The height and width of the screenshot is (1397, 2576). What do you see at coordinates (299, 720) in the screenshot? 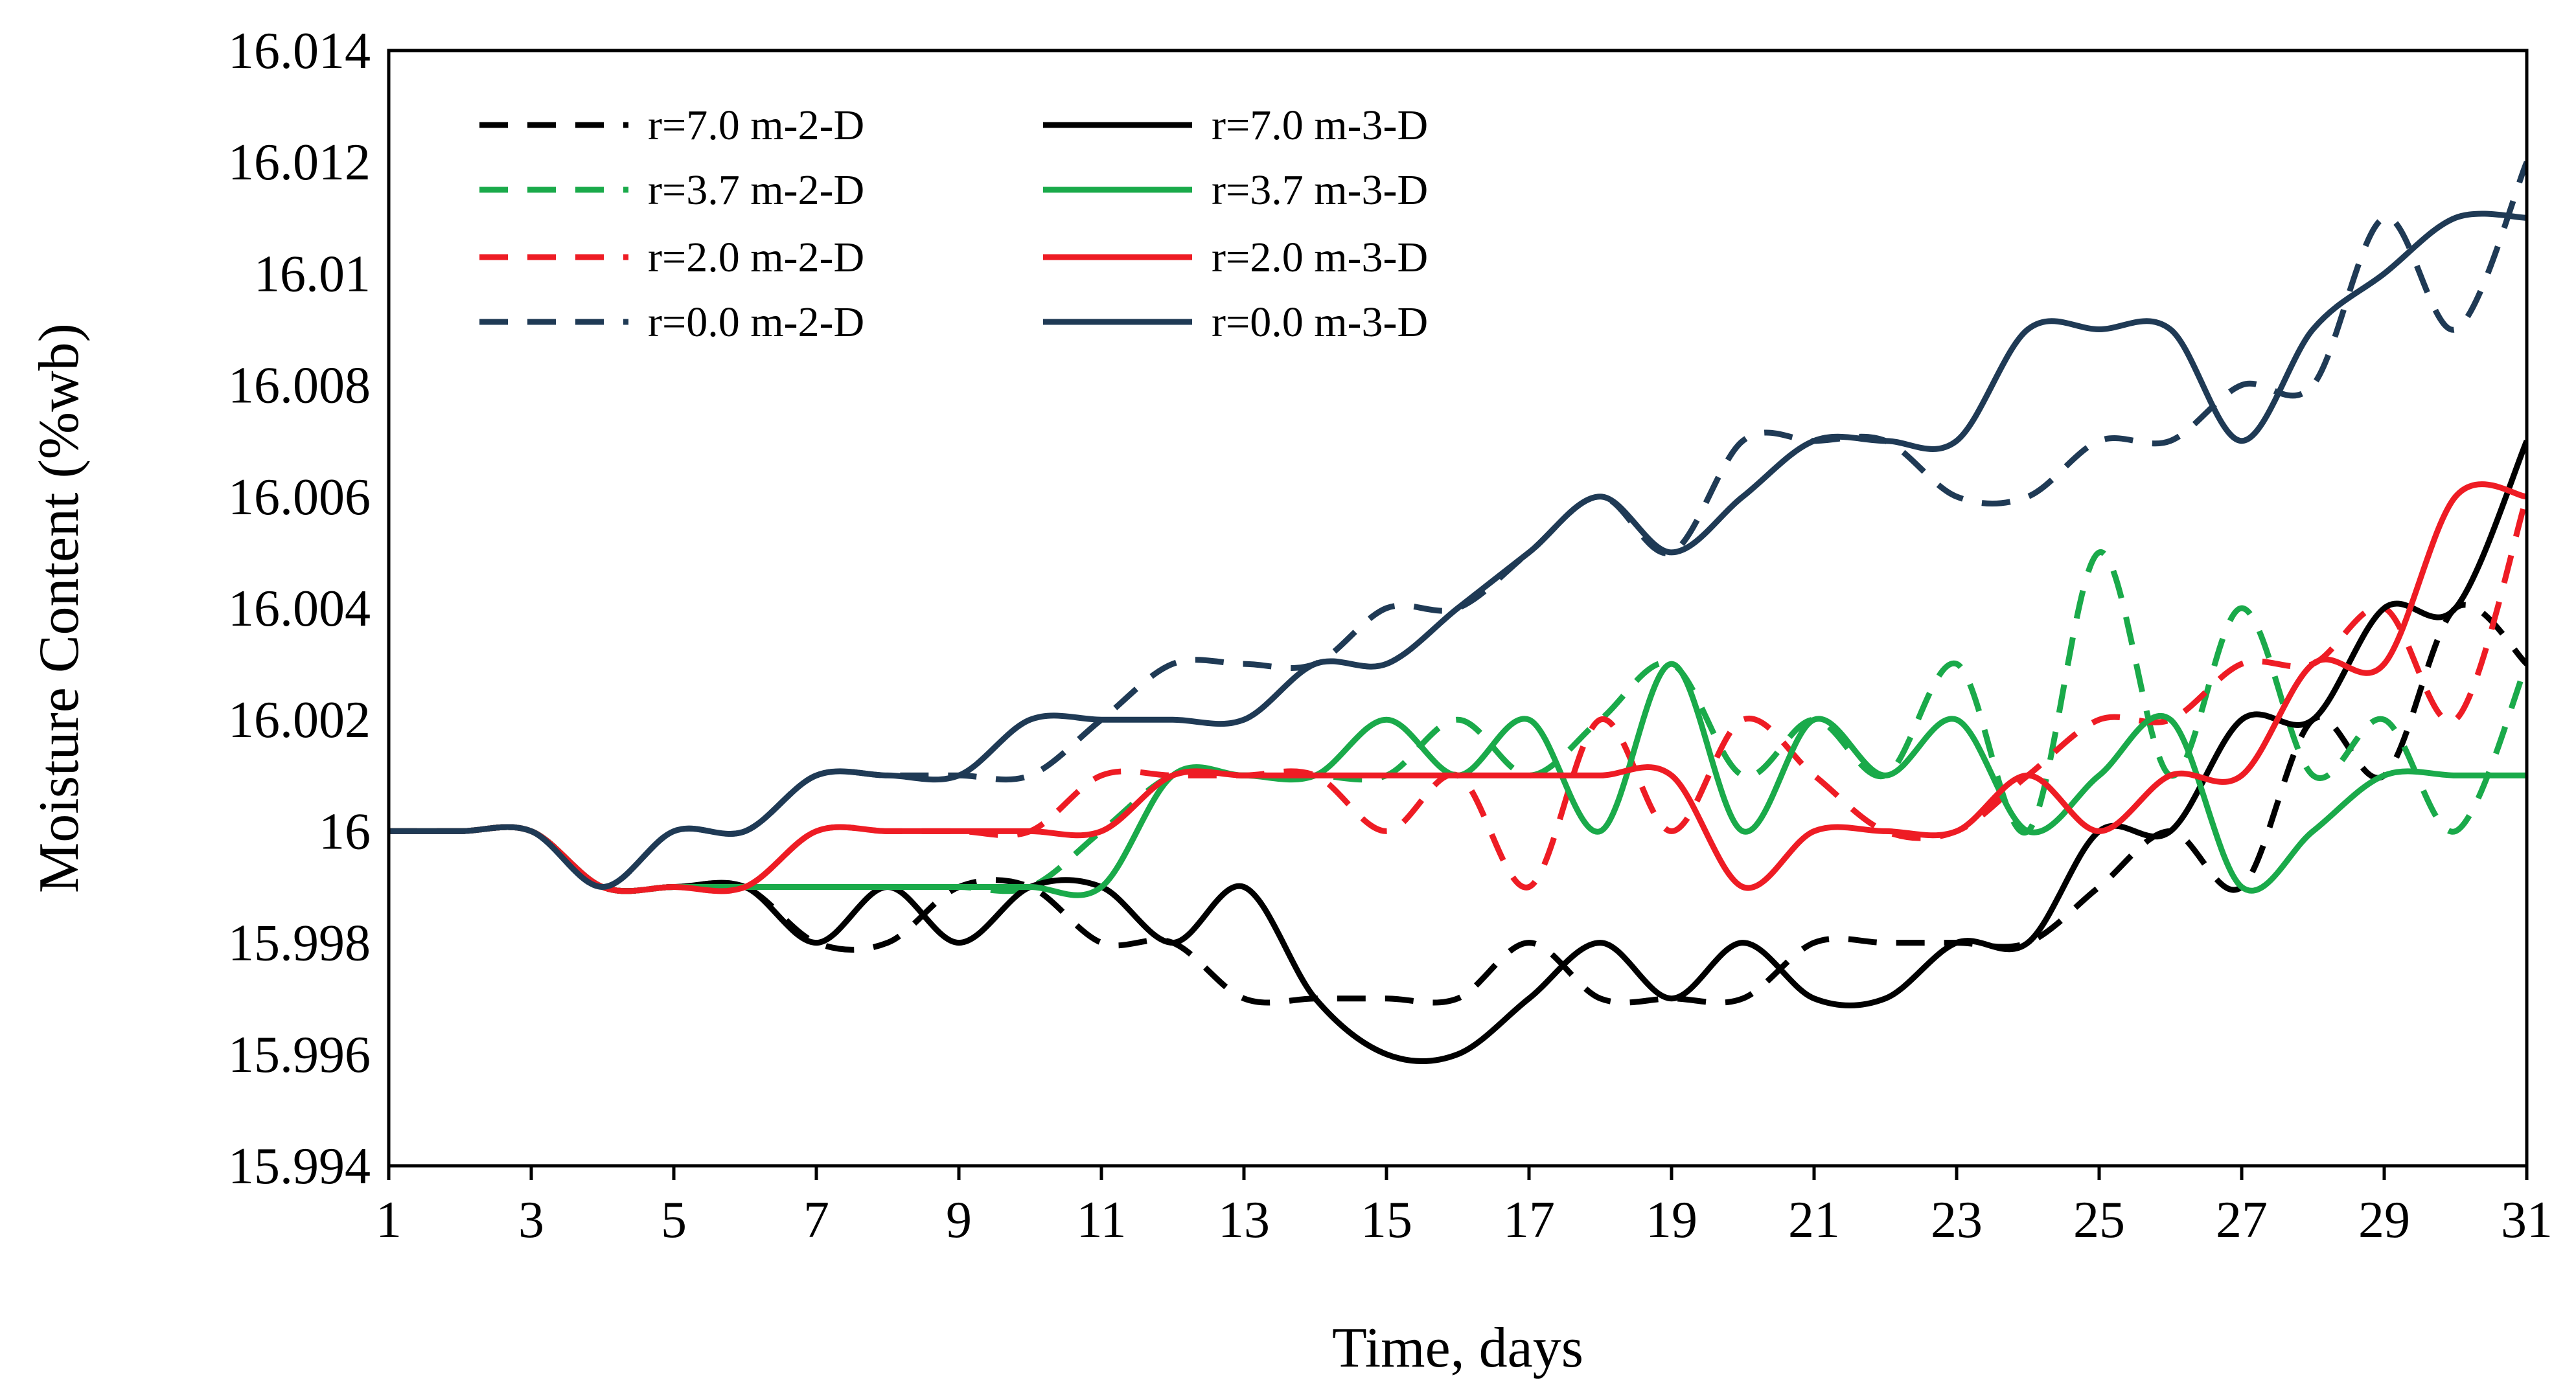
I see `y-tick-label: 16.002` at bounding box center [299, 720].